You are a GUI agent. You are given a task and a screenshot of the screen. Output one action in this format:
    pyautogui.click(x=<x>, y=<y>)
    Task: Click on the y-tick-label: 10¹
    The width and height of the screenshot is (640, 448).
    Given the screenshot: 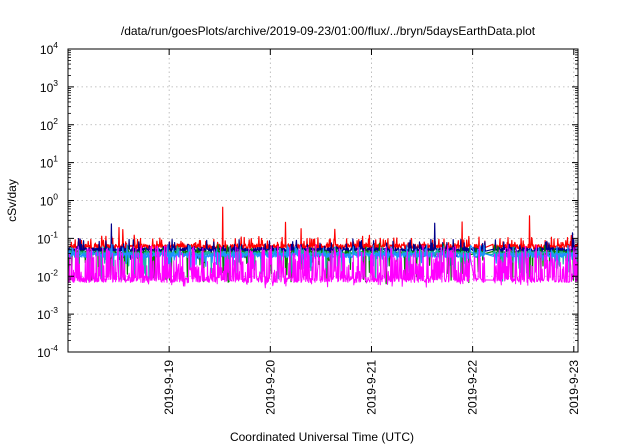 What is the action you would take?
    pyautogui.click(x=49, y=162)
    